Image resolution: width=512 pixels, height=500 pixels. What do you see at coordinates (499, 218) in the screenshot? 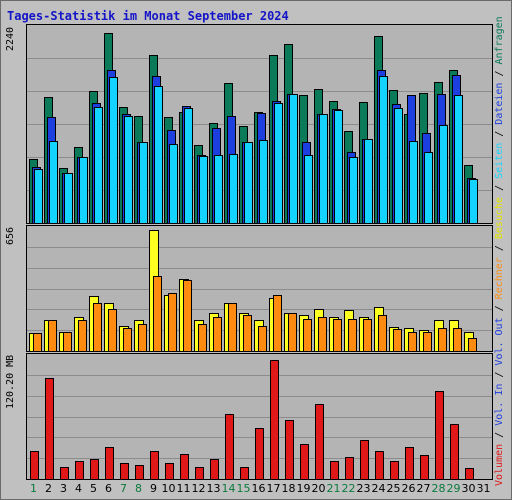
I see `legend-part: Besuche` at bounding box center [499, 218].